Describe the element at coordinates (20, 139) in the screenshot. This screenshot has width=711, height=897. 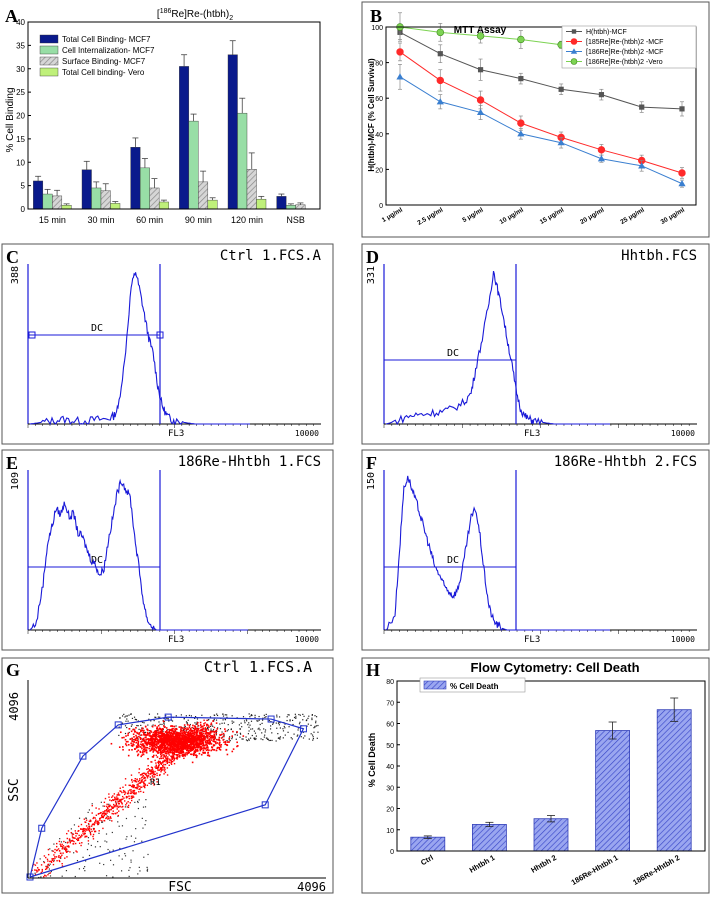
I see `y-tick-label: 15` at that location.